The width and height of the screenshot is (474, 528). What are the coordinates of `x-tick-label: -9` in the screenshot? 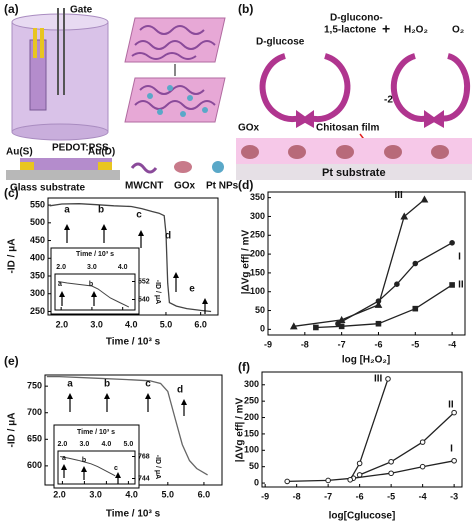 It's located at (265, 496).